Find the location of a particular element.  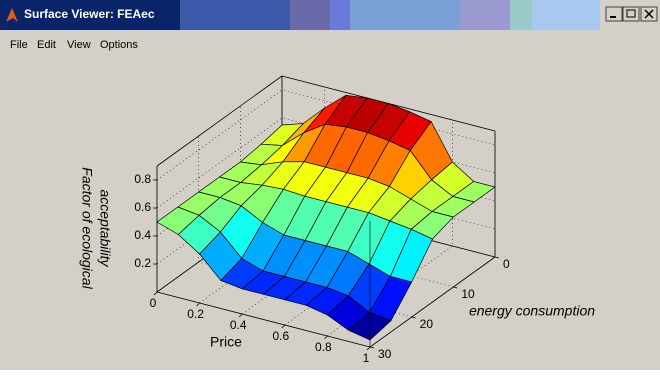

y-tick-label: 30 is located at coordinates (385, 354).